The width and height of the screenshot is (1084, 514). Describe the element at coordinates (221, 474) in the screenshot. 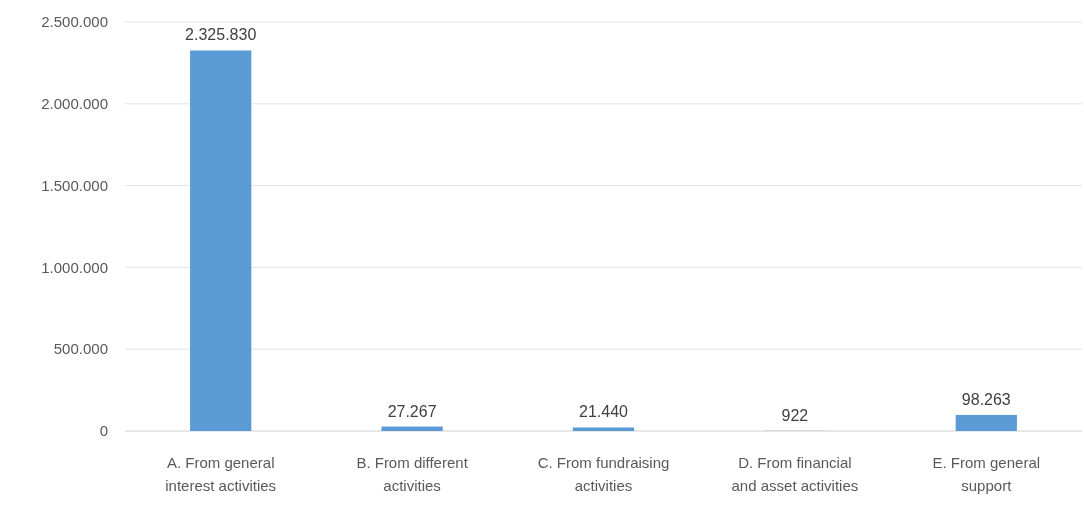

I see `x-tick-label: A. From general interest activities` at that location.